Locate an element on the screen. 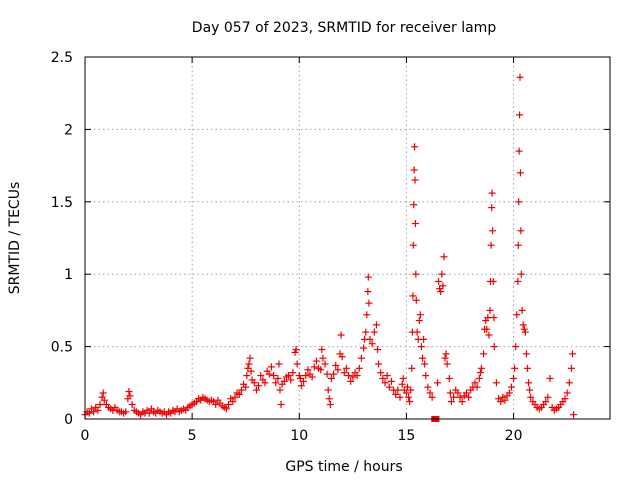 The image size is (640, 480). x-tick-label: 10 is located at coordinates (299, 436).